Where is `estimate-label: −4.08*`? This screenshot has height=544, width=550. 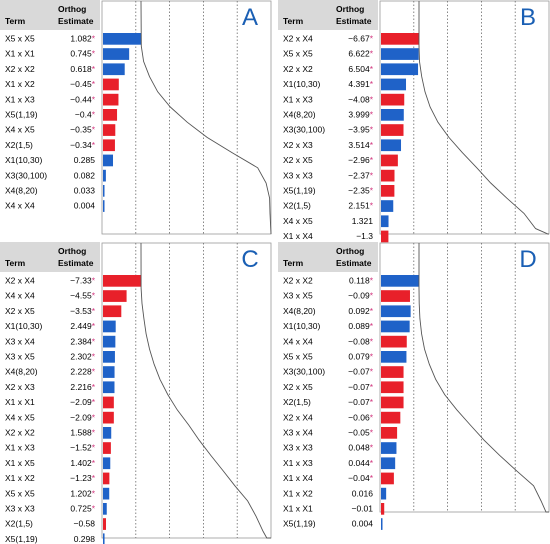 estimate-label: −4.08* is located at coordinates (361, 99).